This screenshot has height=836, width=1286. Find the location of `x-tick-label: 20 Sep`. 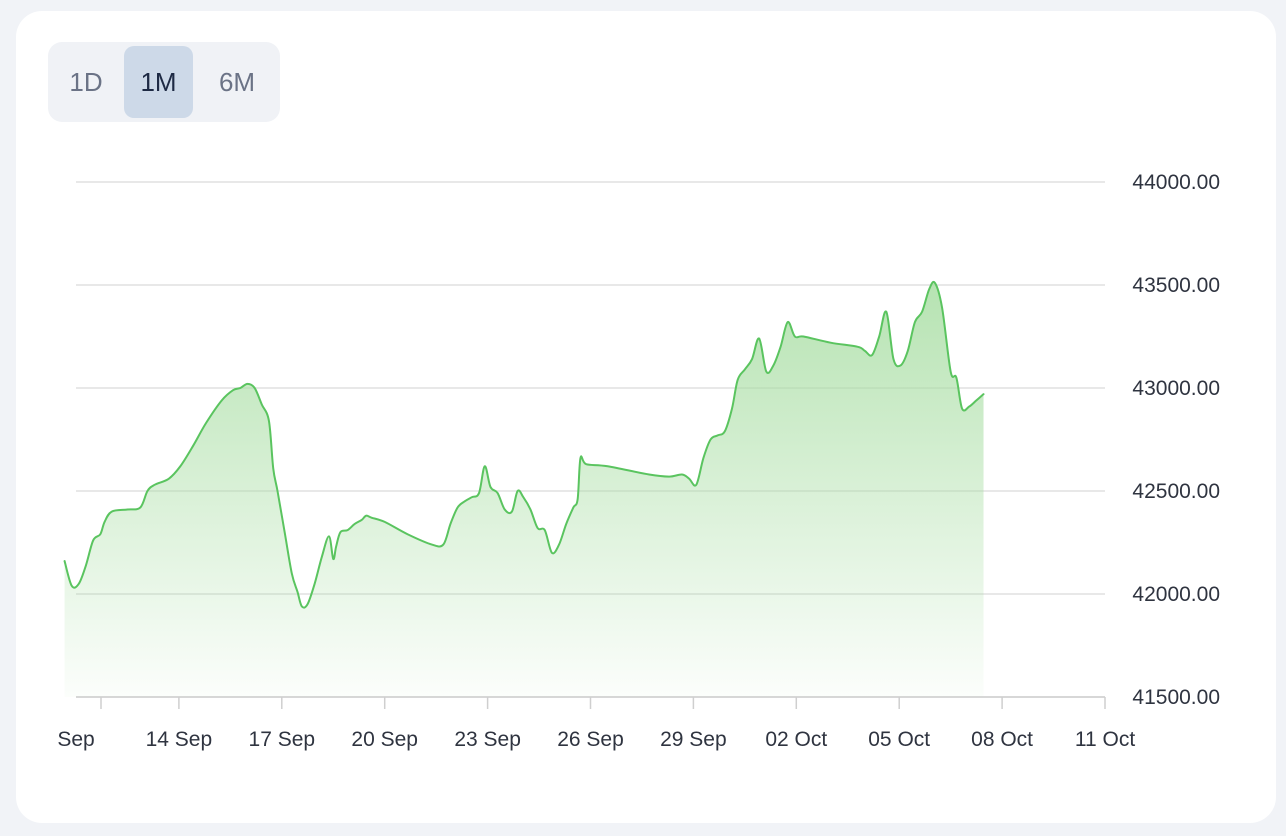

x-tick-label: 20 Sep is located at coordinates (384, 739).